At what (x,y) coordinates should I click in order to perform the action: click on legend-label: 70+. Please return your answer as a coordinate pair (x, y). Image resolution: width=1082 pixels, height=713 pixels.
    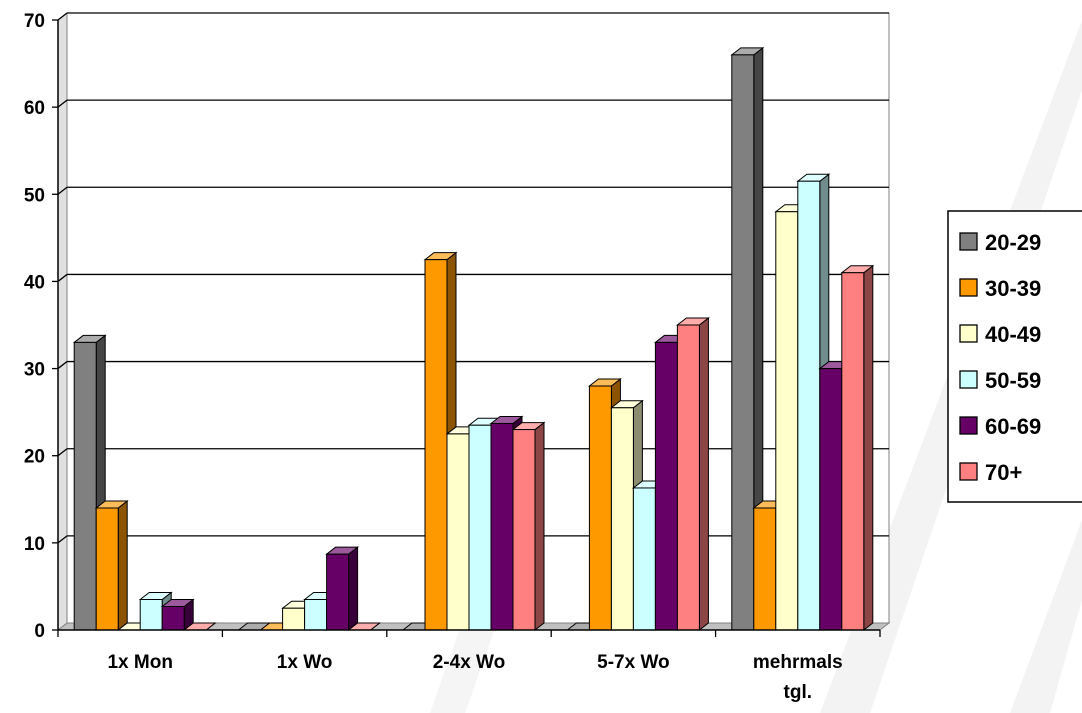
    Looking at the image, I should click on (1003, 472).